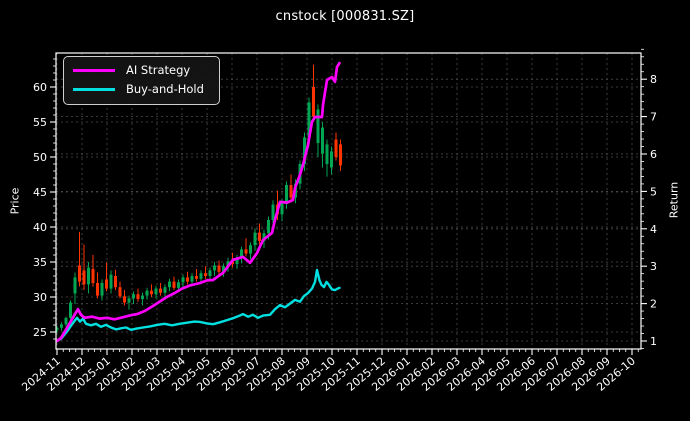 The image size is (690, 421). Describe the element at coordinates (94, 89) in the screenshot. I see `buy-and-hold-line-swatch` at that location.